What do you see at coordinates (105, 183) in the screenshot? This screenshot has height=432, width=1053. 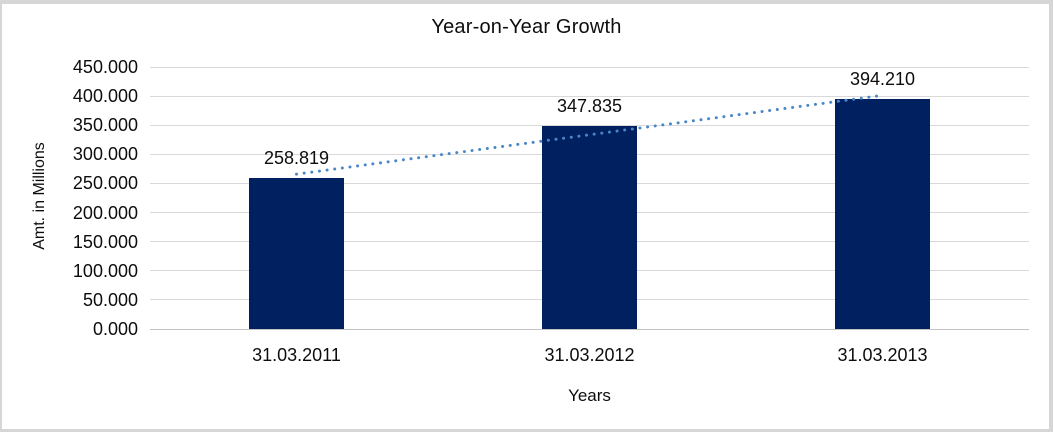 I see `y-tick-label: 250.000` at bounding box center [105, 183].